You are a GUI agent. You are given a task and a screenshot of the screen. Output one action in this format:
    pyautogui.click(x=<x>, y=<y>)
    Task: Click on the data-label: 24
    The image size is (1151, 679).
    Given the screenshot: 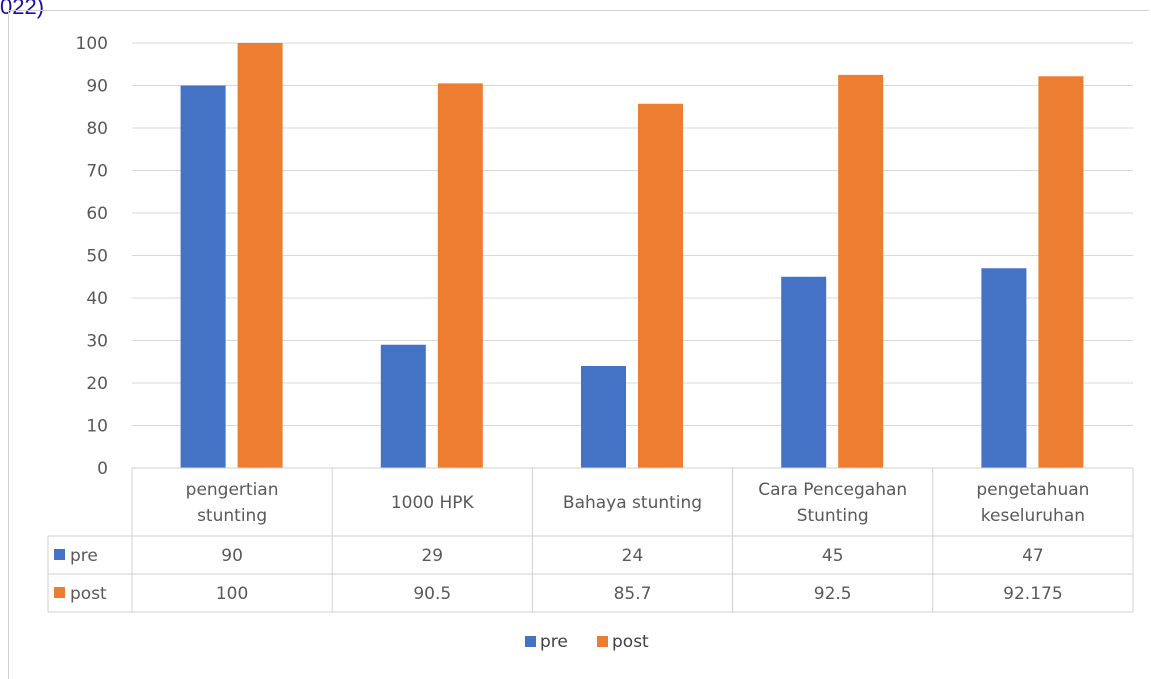 What is the action you would take?
    pyautogui.click(x=633, y=556)
    